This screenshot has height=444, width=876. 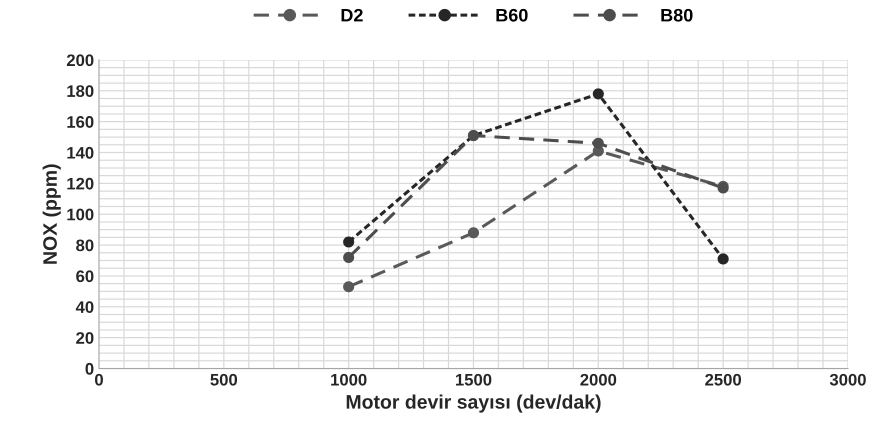 What do you see at coordinates (349, 380) in the screenshot?
I see `x-tick-label: 1000` at bounding box center [349, 380].